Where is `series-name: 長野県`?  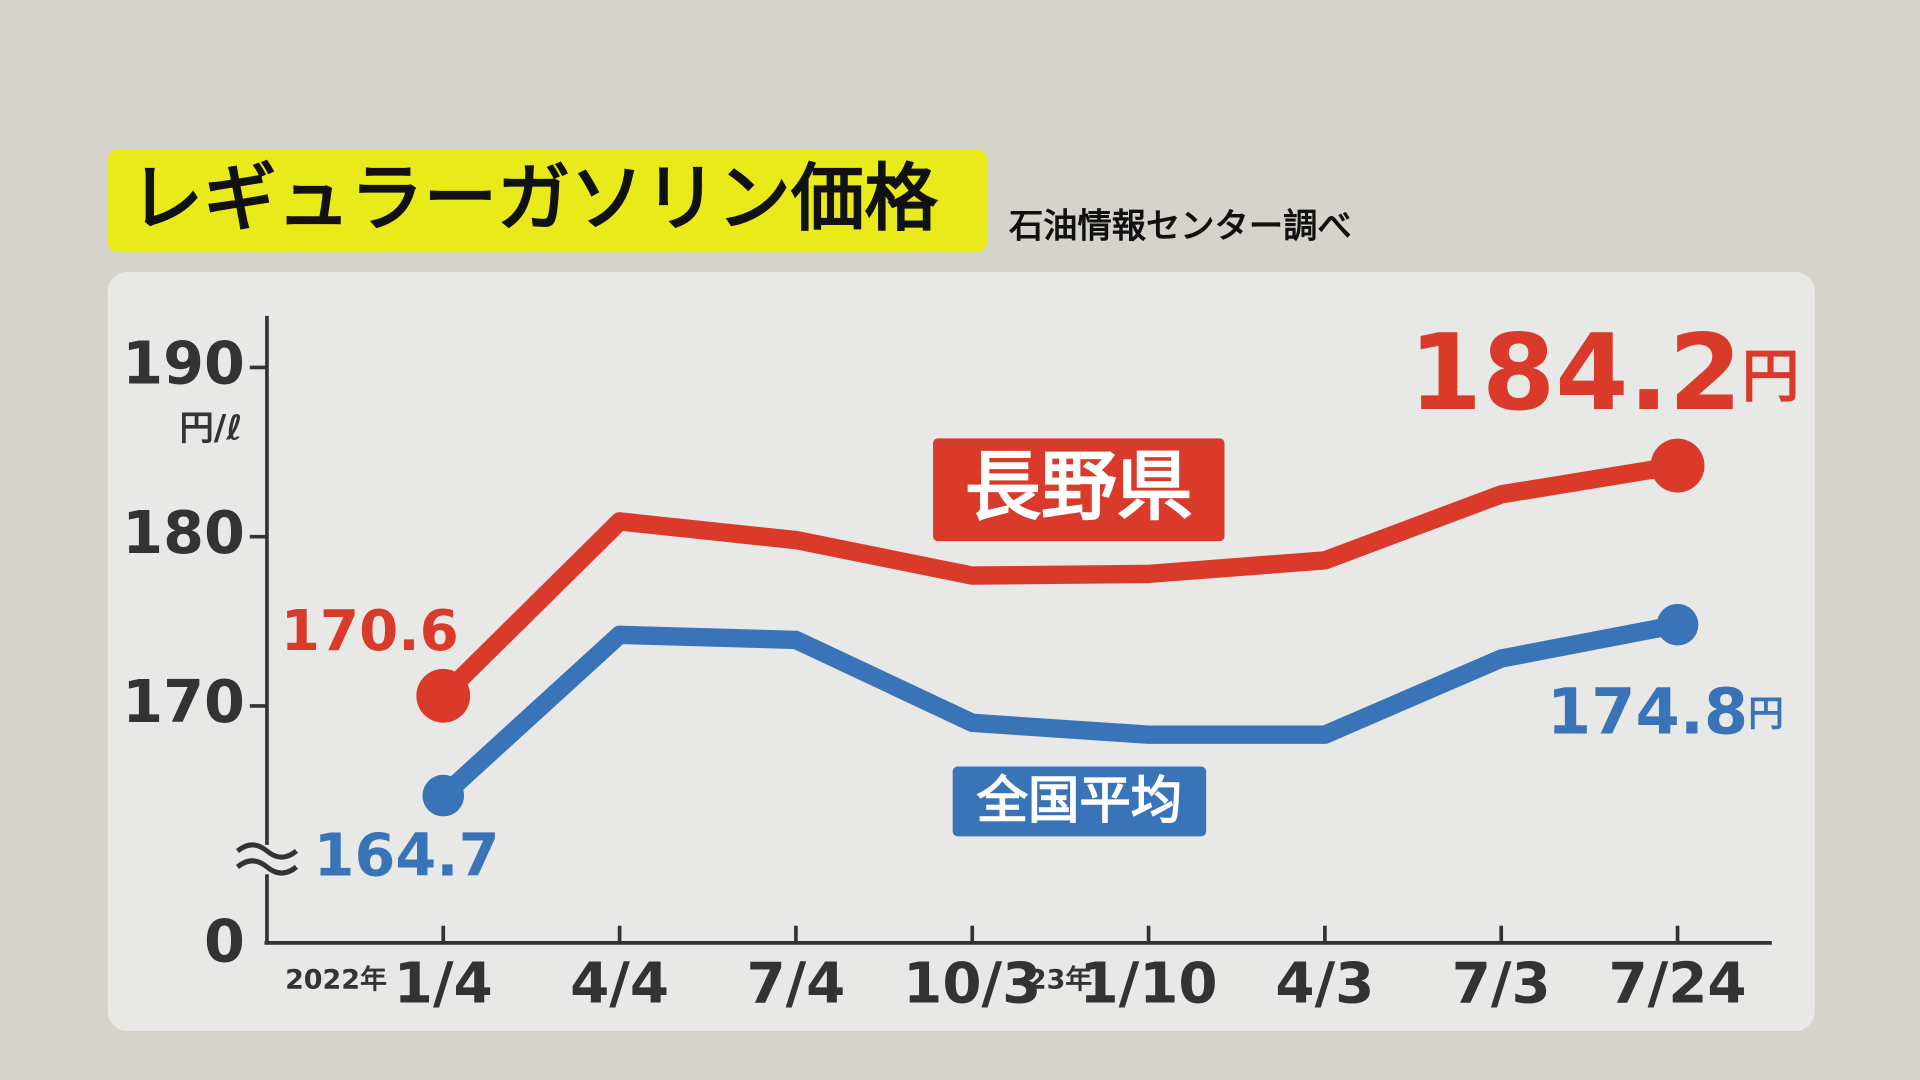 series-name: 長野県 is located at coordinates (1079, 487).